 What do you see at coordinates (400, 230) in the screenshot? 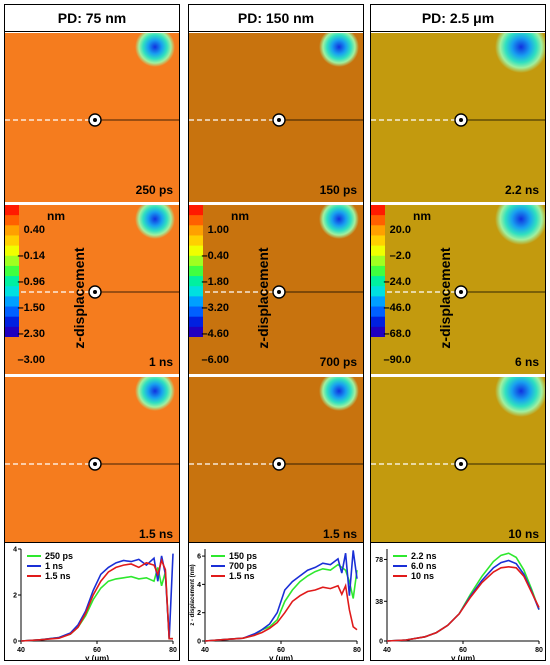
I see `colorbar-tick: 20.0` at bounding box center [400, 230].